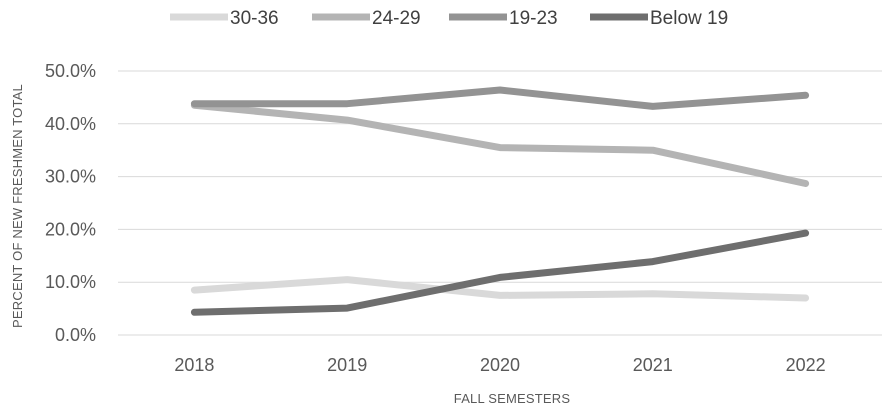  I want to click on x-tick-label: 2020, so click(500, 365).